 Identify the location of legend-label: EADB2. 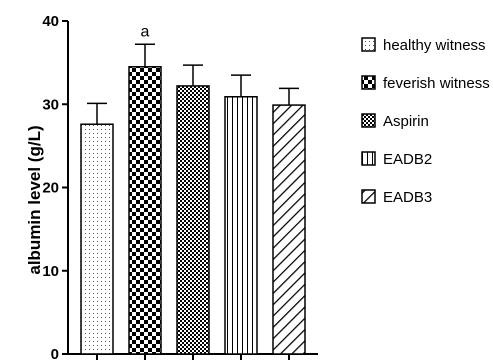
(407, 159).